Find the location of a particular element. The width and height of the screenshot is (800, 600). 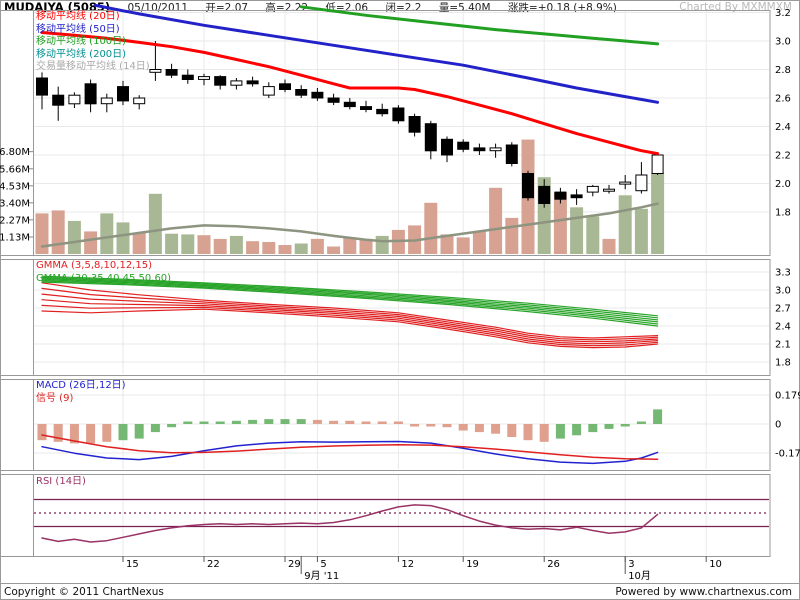

svg-text: 19 is located at coordinates (472, 564).